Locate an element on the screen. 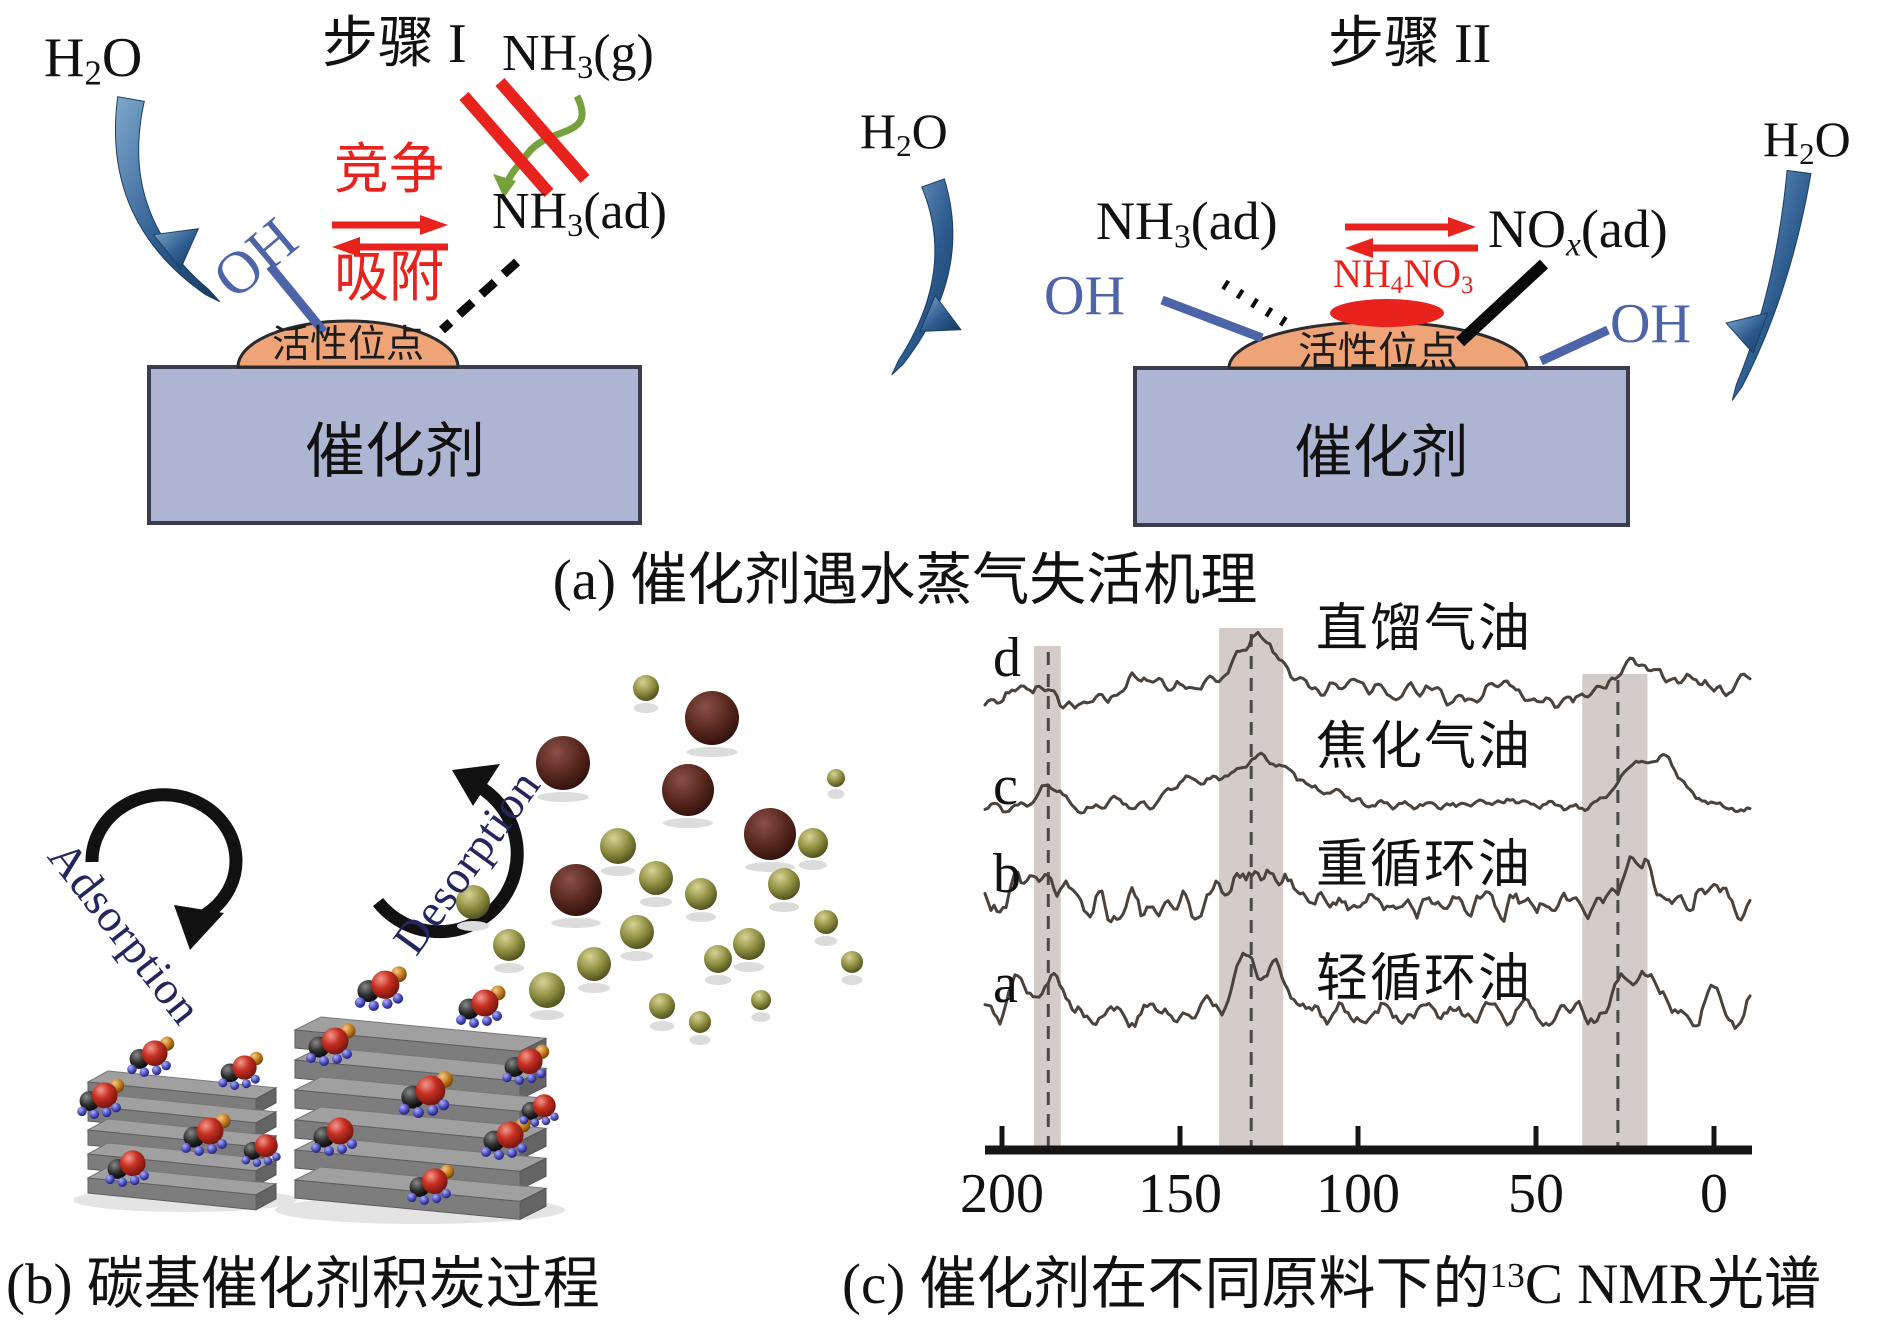  step2-catalyst-label: 催化剂 is located at coordinates (1381, 452).